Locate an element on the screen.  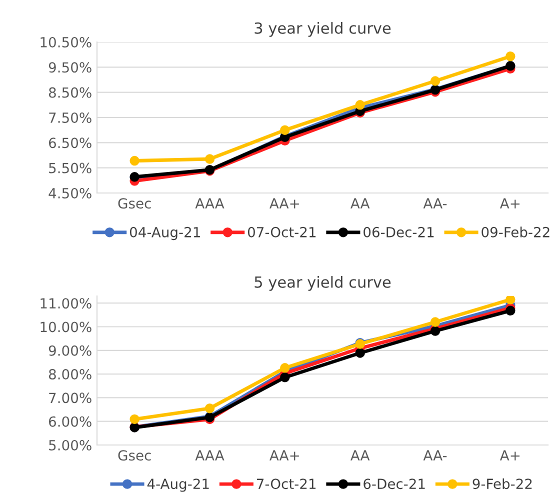
y-tick-label: 6.50% is located at coordinates (70, 143).